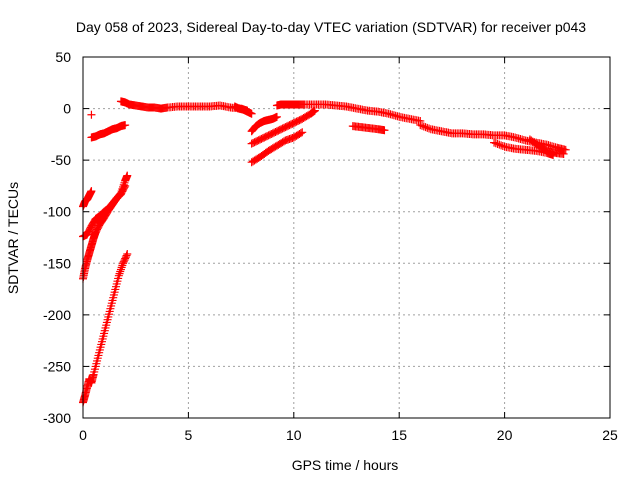 The width and height of the screenshot is (640, 480). I want to click on y-tick-label: -250, so click(57, 366).